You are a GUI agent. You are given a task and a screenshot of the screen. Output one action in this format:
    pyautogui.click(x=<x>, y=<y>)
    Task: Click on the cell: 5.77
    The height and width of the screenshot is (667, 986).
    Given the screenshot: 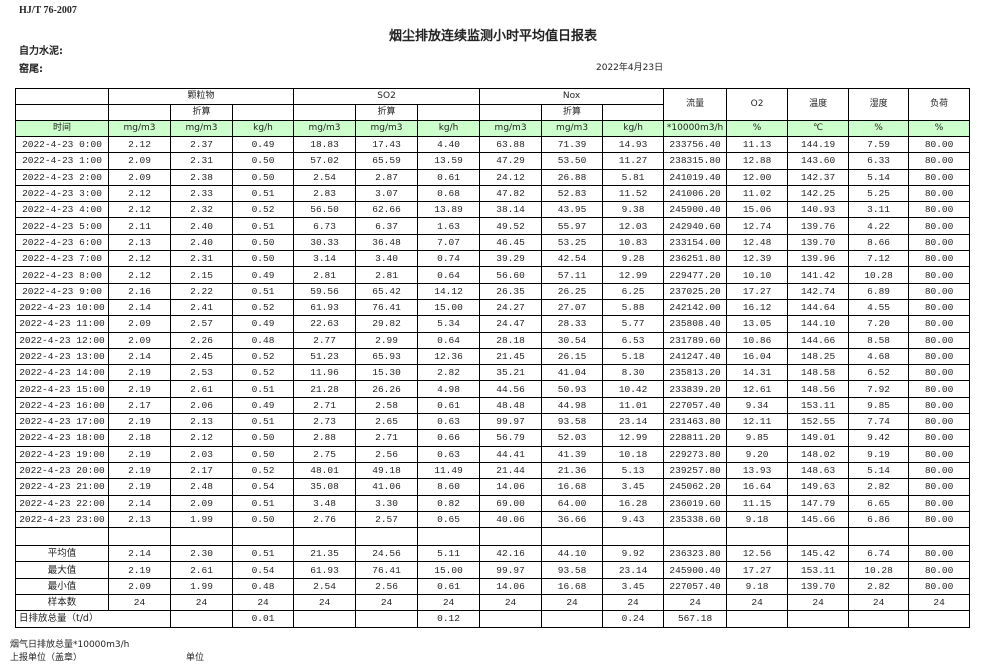 What is the action you would take?
    pyautogui.click(x=633, y=324)
    